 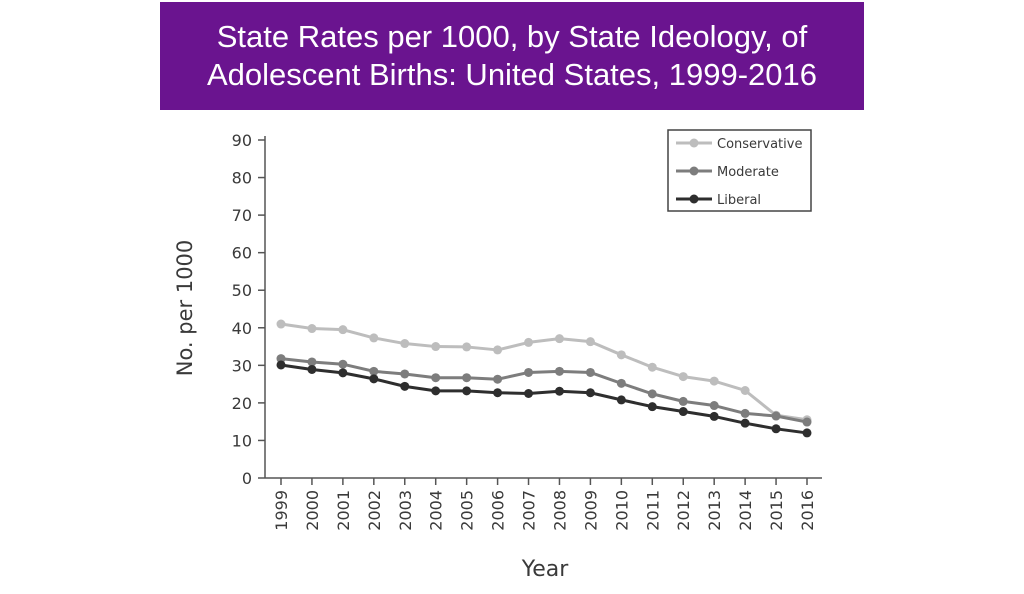 I want to click on series-conservative, so click(x=544, y=372).